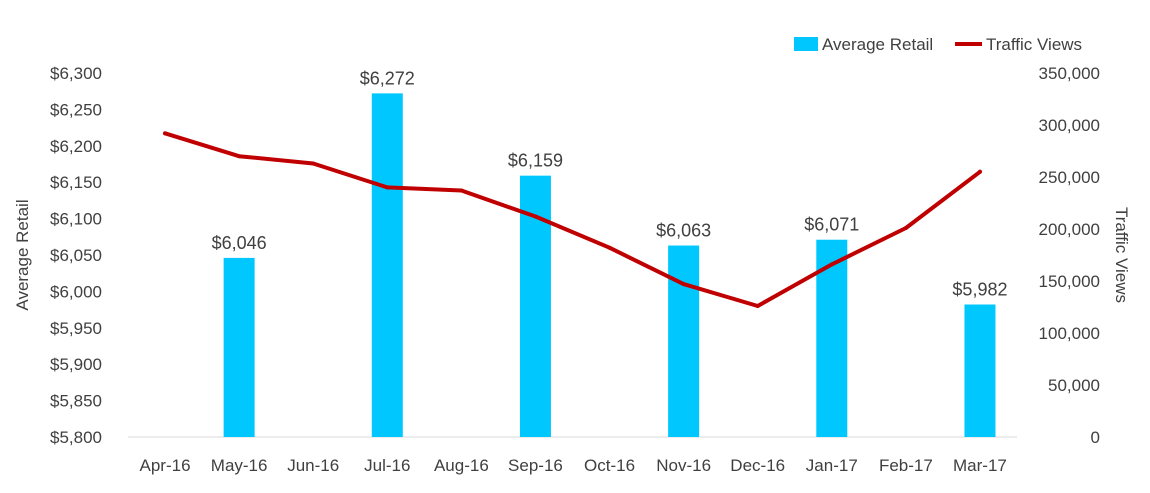  I want to click on right-axis-title: Traffic Views, so click(1121, 255).